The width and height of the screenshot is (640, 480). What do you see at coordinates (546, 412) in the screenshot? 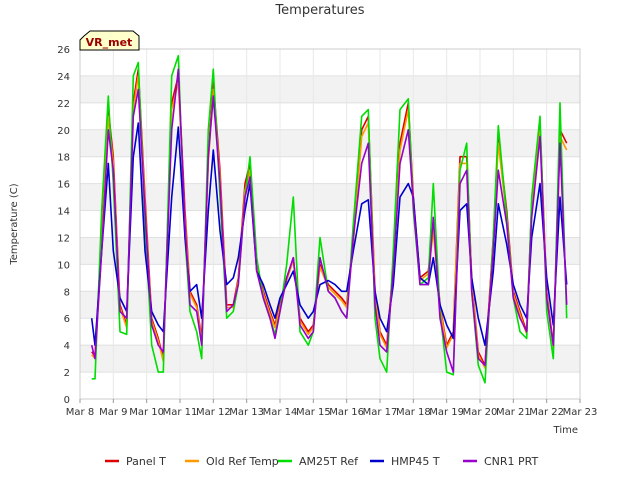
I see `x-tick-label: Mar 22` at bounding box center [546, 412].